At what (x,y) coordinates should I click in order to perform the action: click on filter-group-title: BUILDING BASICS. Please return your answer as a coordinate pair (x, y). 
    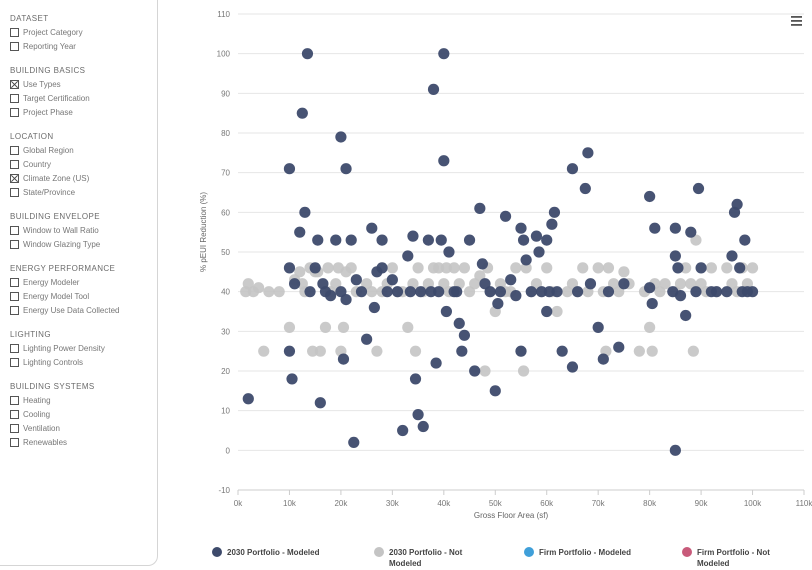
    Looking at the image, I should click on (48, 70).